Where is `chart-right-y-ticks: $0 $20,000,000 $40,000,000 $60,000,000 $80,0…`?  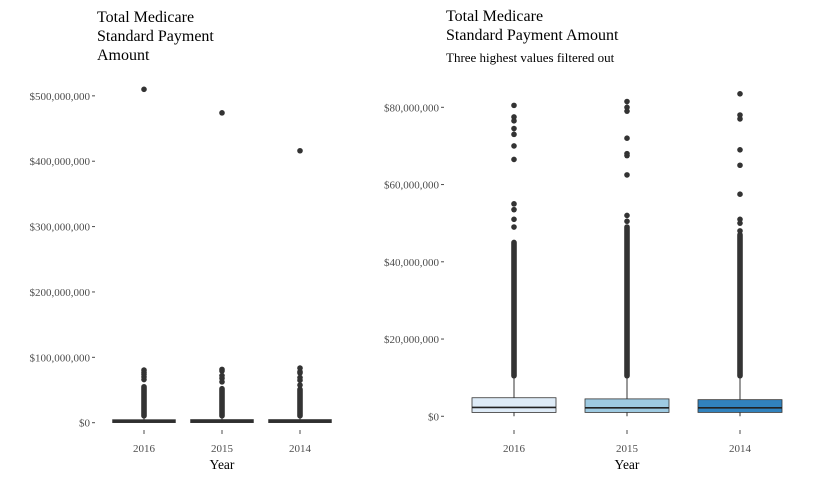
chart-right-y-ticks: $0 $20,000,000 $40,000,000 $60,000,000 $80,0… is located at coordinates (414, 262).